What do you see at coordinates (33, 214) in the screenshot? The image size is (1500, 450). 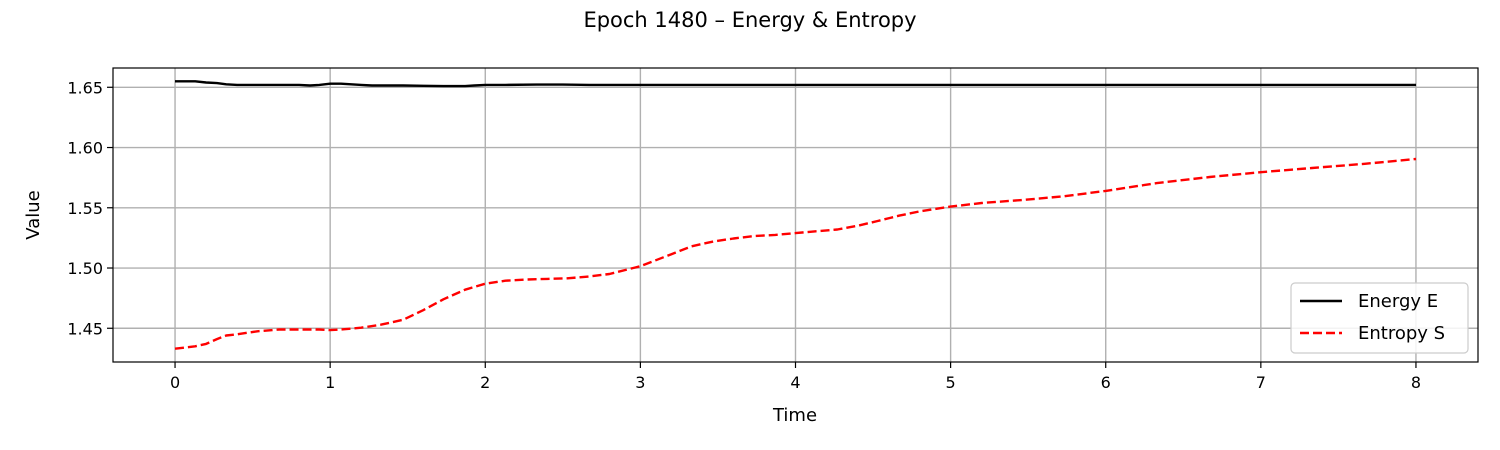 I see `y-axis-label: Value` at bounding box center [33, 214].